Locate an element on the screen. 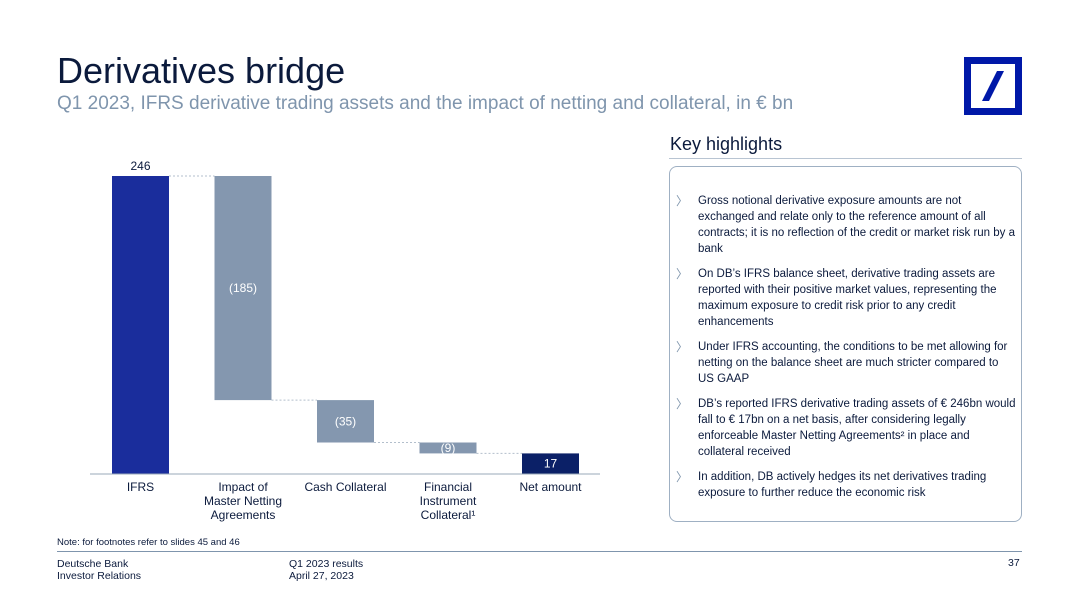 The image size is (1080, 608). key-highlights-title: Key highlights is located at coordinates (726, 144).